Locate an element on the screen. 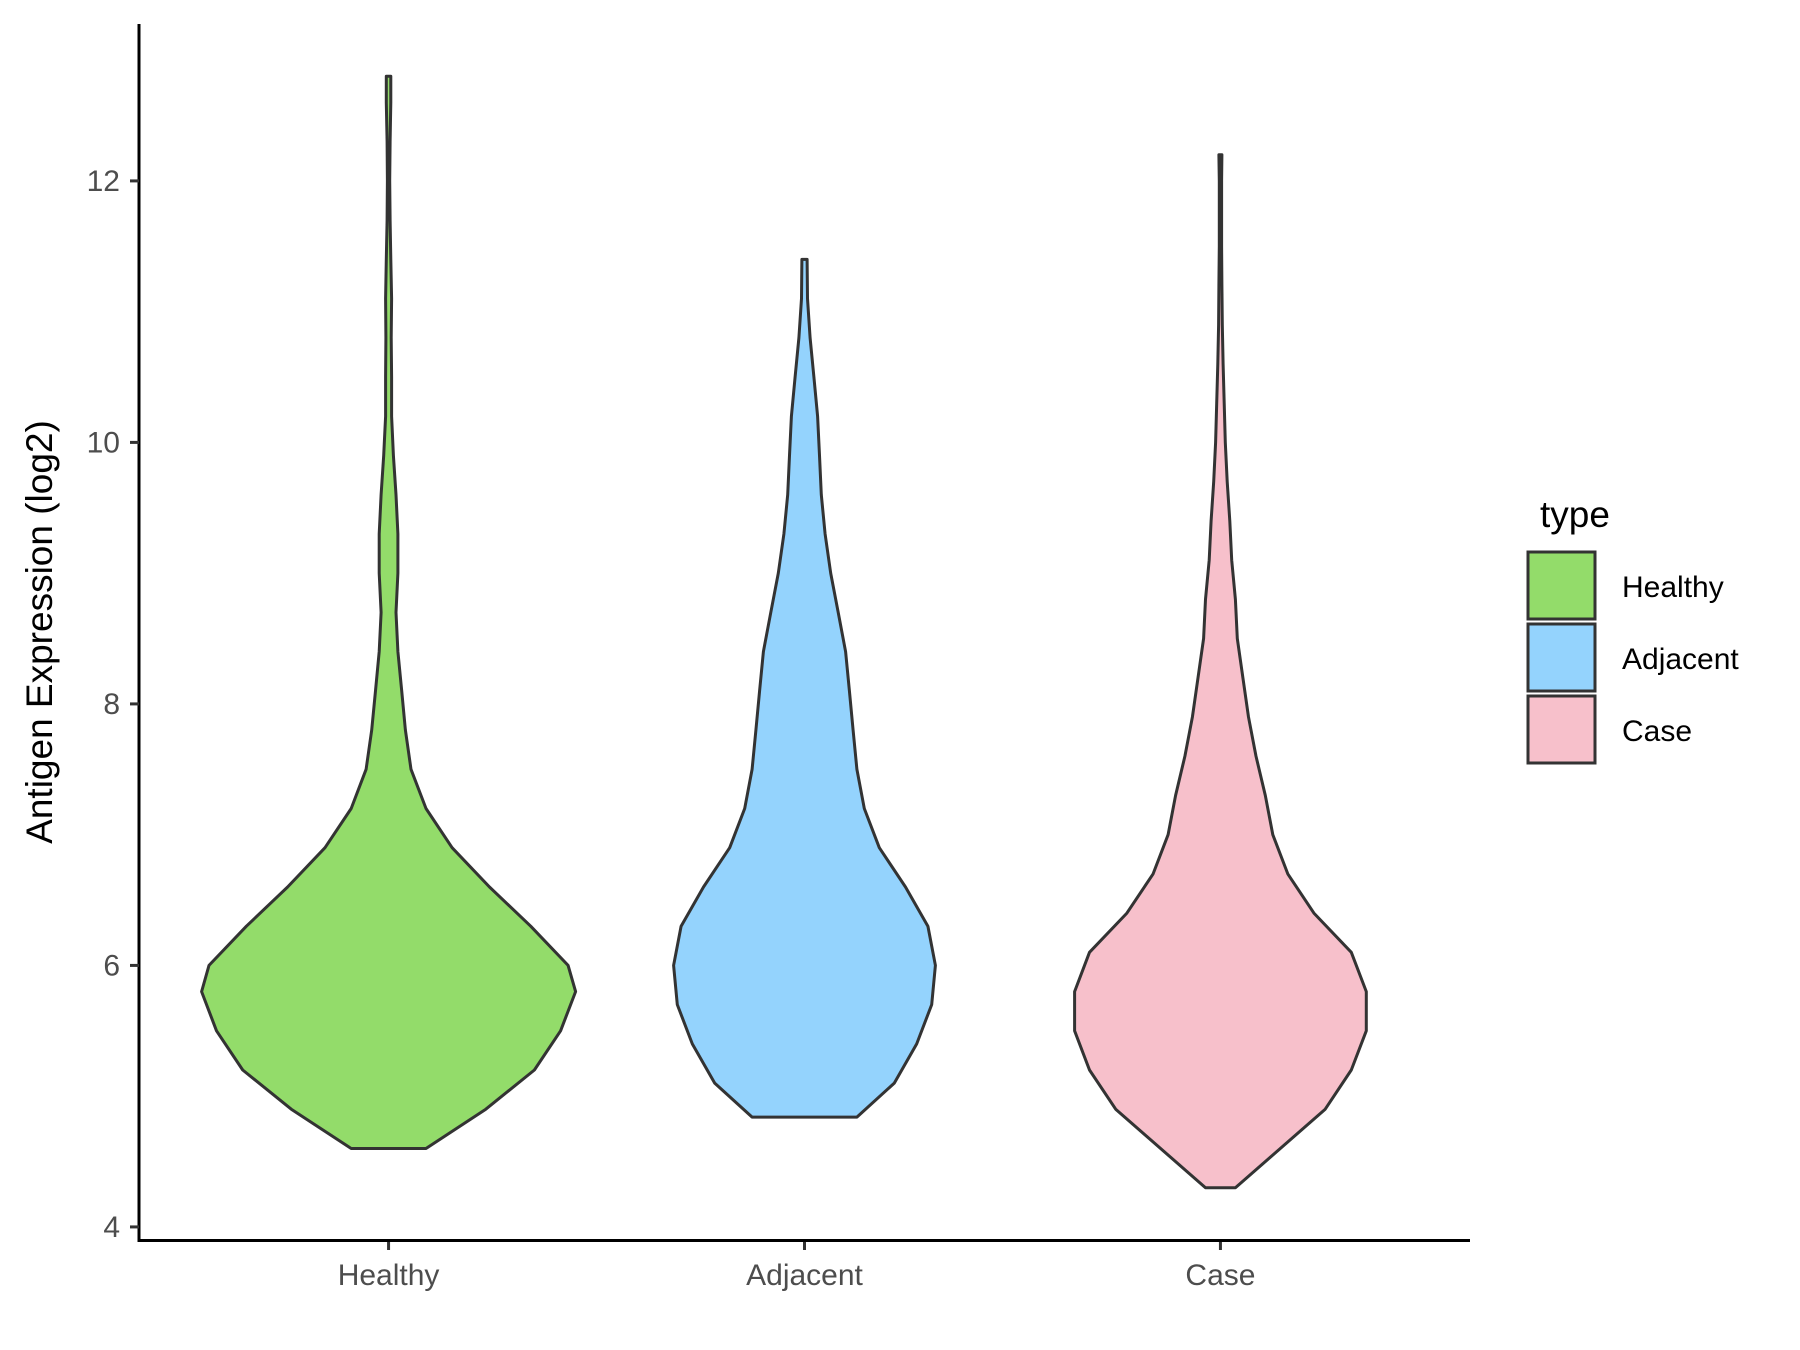 This screenshot has width=1800, height=1350. x-tick-label: Case is located at coordinates (1220, 1275).